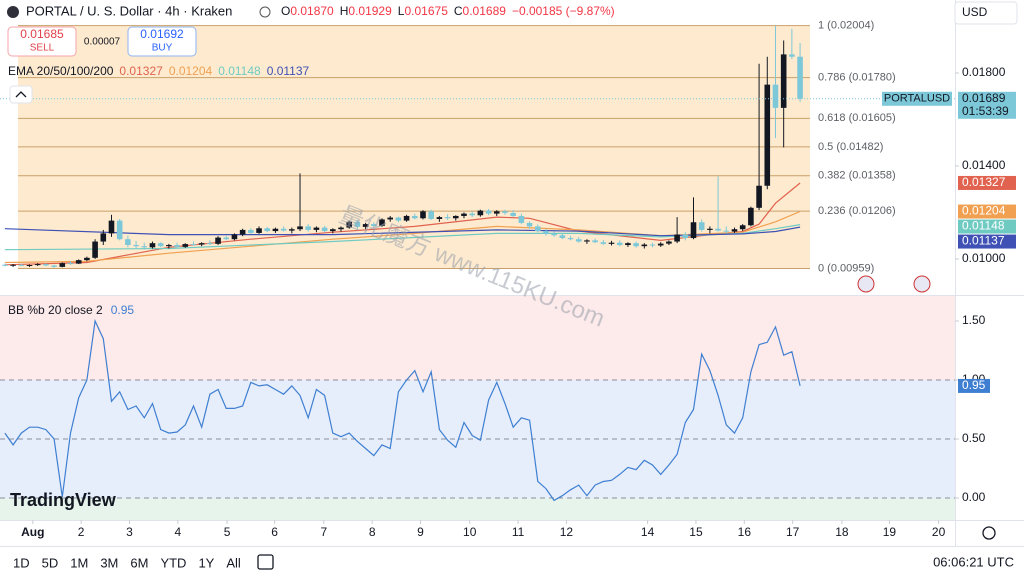 Image resolution: width=1024 pixels, height=577 pixels. Describe the element at coordinates (162, 34) in the screenshot. I see `buy-price: 0.01692` at that location.